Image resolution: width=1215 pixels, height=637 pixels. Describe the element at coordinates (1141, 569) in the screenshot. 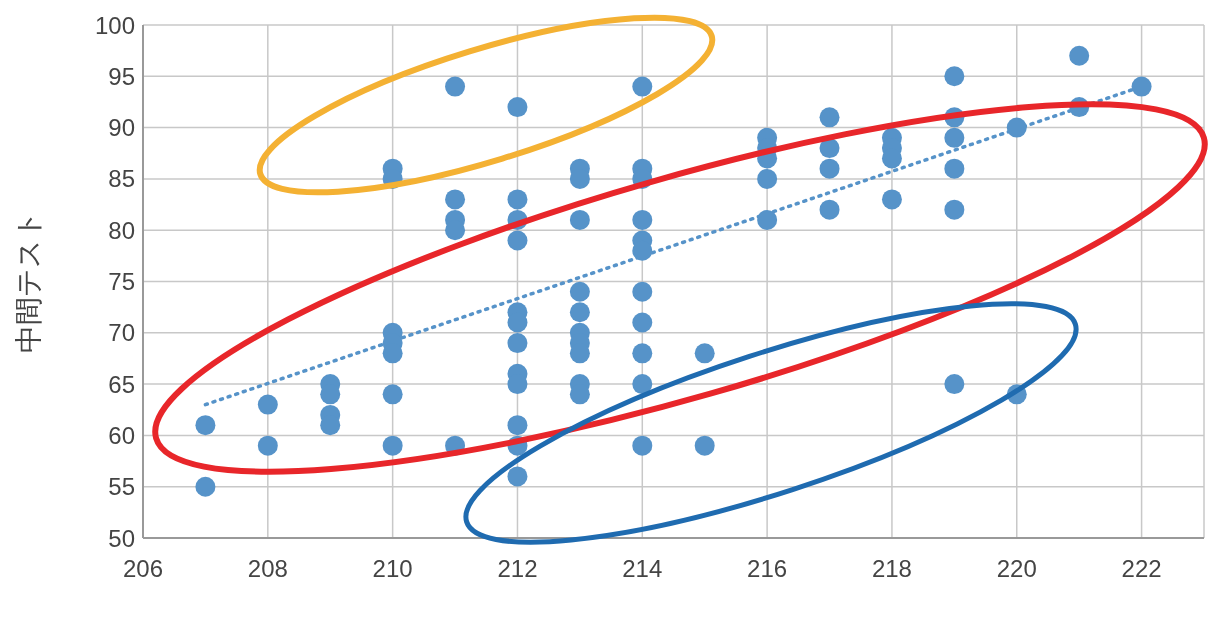

I see `x-tick-label: 222` at that location.